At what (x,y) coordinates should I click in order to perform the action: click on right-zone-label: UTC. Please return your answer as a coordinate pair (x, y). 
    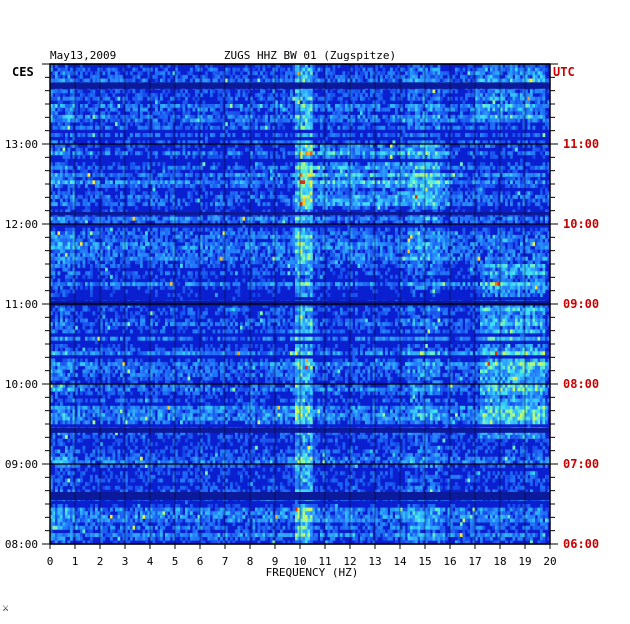
    Looking at the image, I should click on (564, 72).